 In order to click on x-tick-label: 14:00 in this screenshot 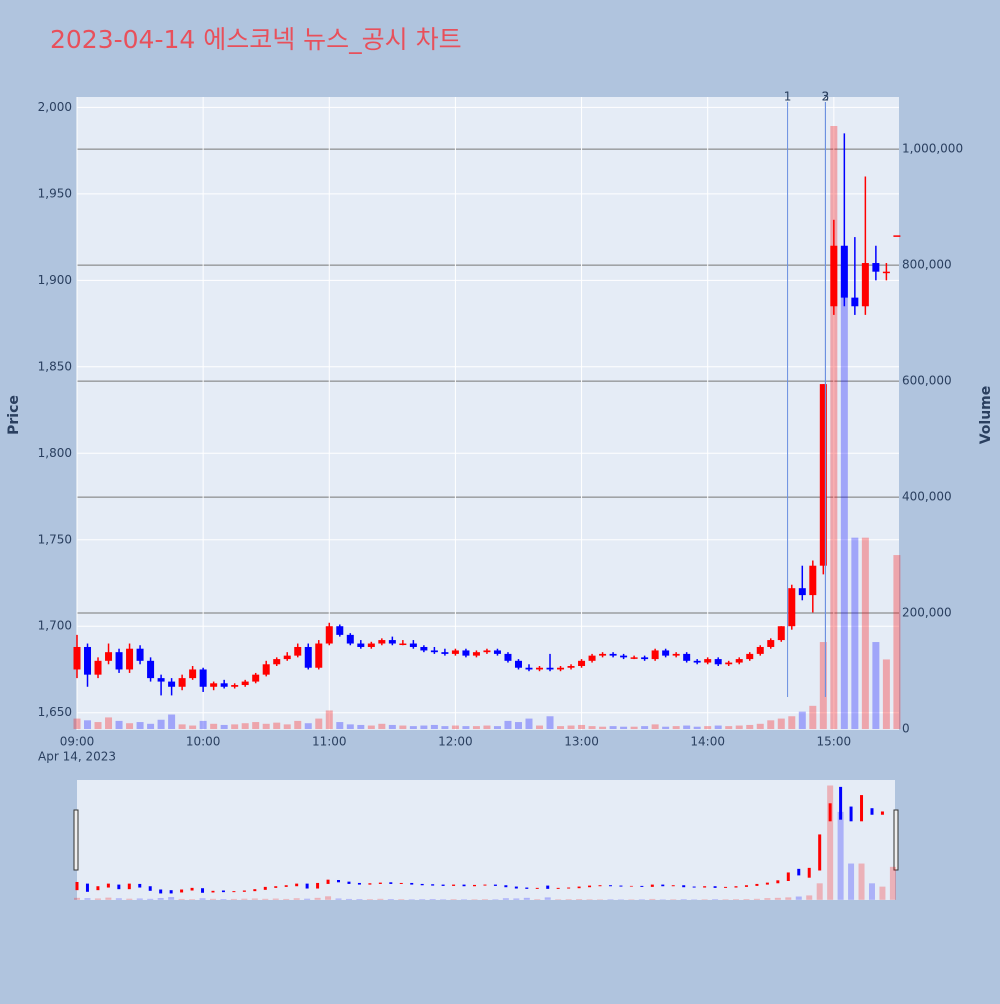, I will do `click(707, 742)`.